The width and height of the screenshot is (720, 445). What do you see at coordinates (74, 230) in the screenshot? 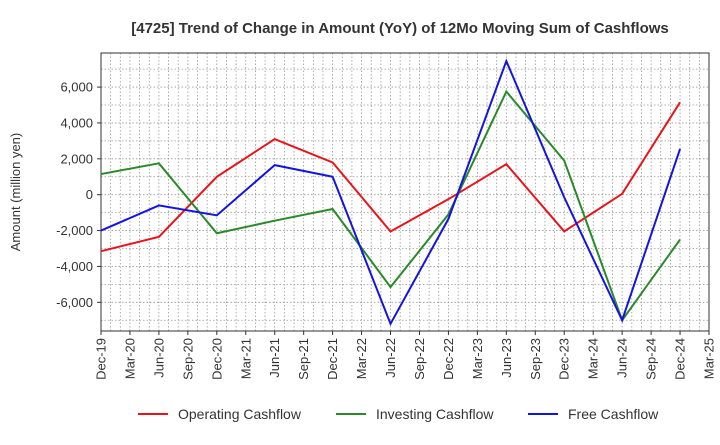
I see `y-tick-label: -2,000` at bounding box center [74, 230].